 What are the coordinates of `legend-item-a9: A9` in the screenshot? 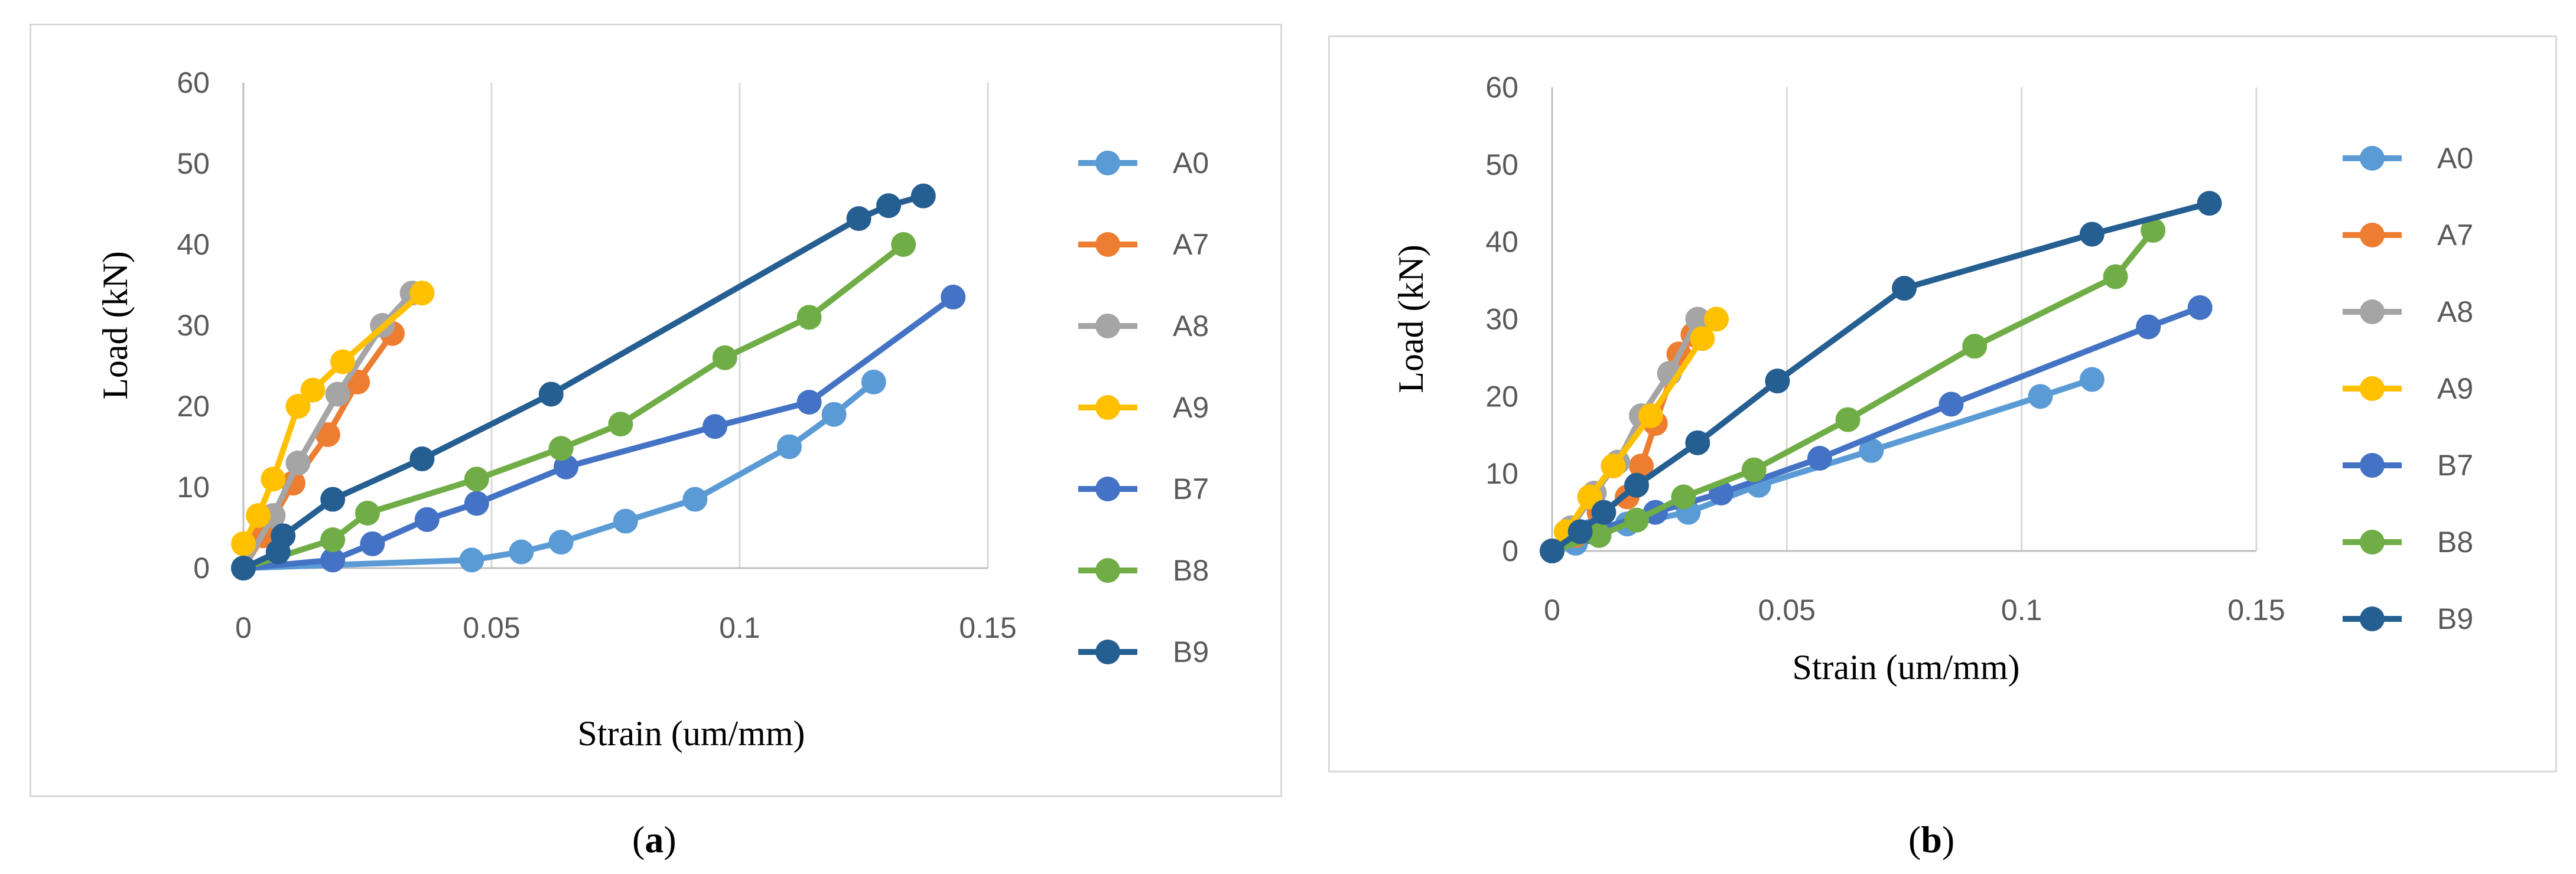 It's located at (2408, 388).